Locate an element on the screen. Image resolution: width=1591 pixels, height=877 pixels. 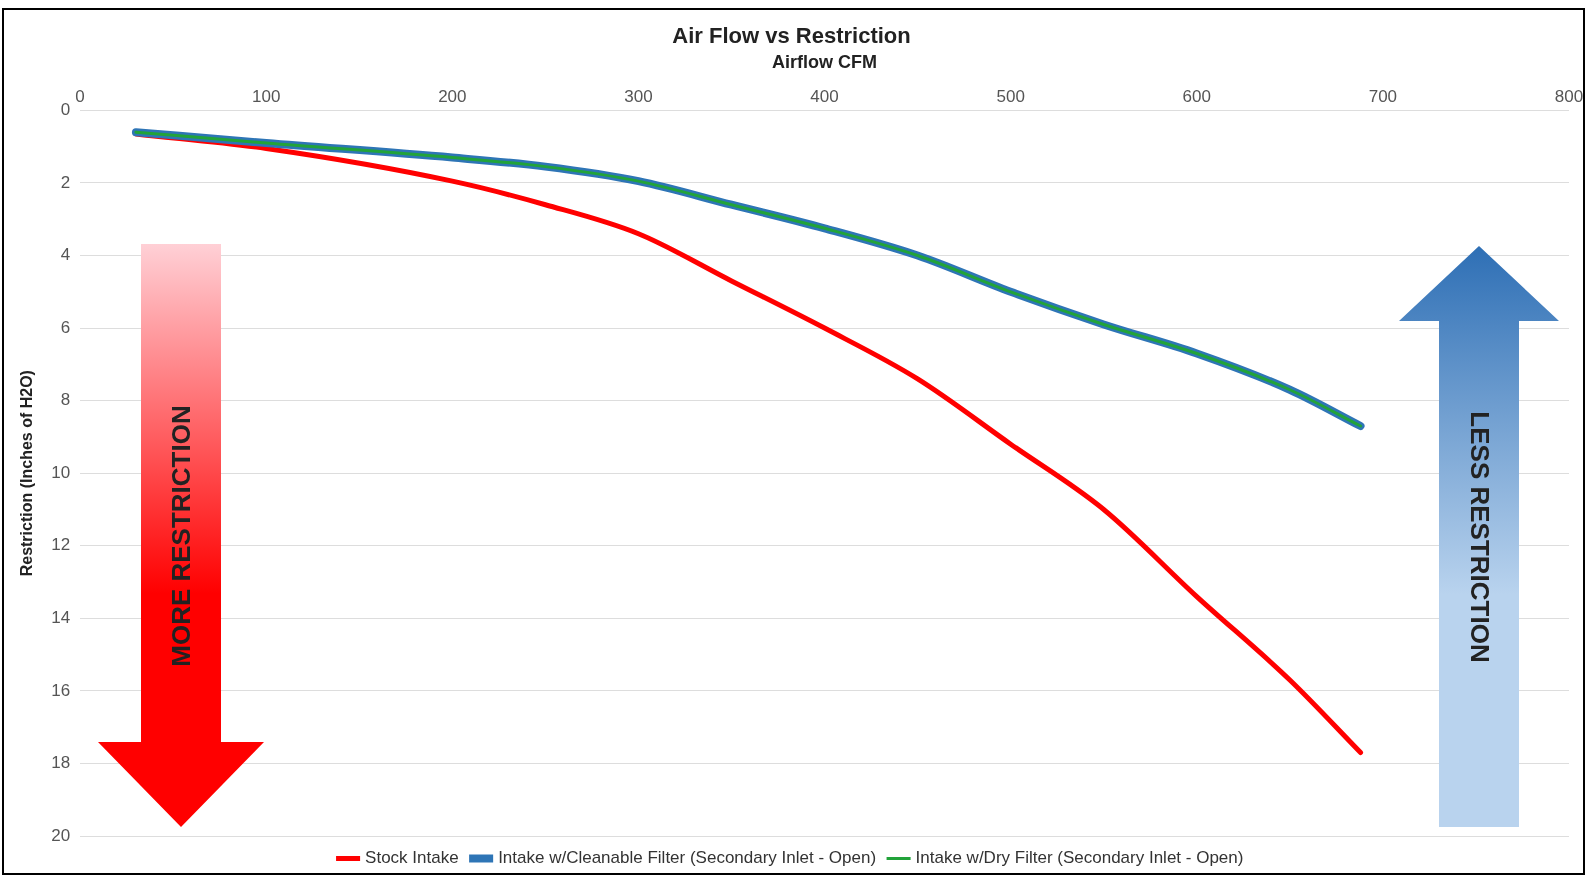
y-tick-label: 20 is located at coordinates (61, 835).